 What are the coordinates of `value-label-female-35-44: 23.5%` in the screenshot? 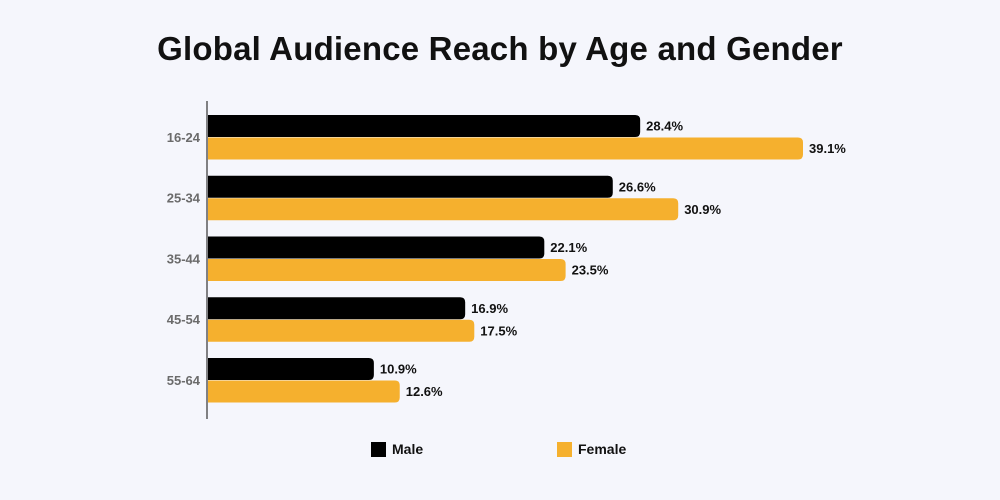 It's located at (590, 270).